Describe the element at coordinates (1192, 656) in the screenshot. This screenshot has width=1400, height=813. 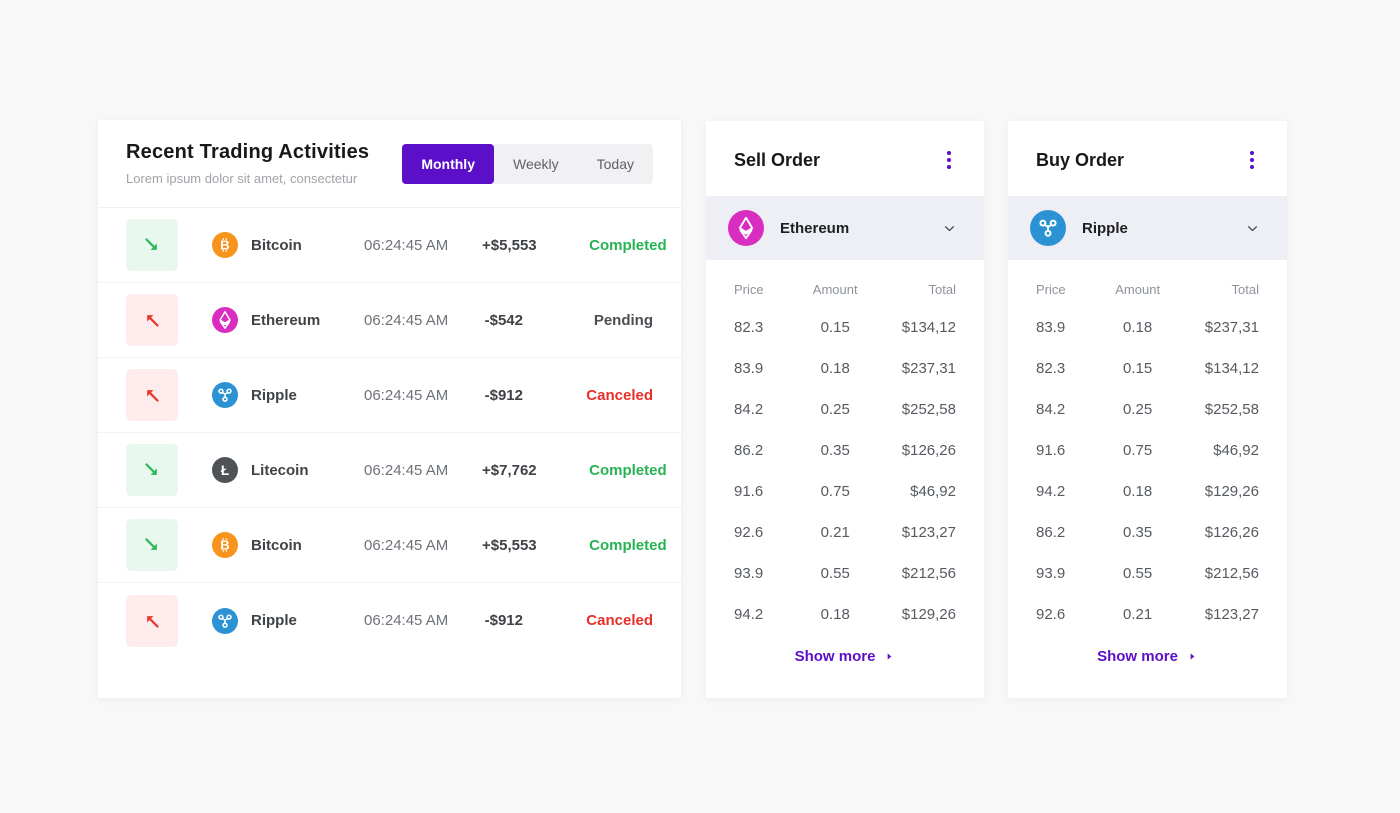
I see `triangle-right-icon` at that location.